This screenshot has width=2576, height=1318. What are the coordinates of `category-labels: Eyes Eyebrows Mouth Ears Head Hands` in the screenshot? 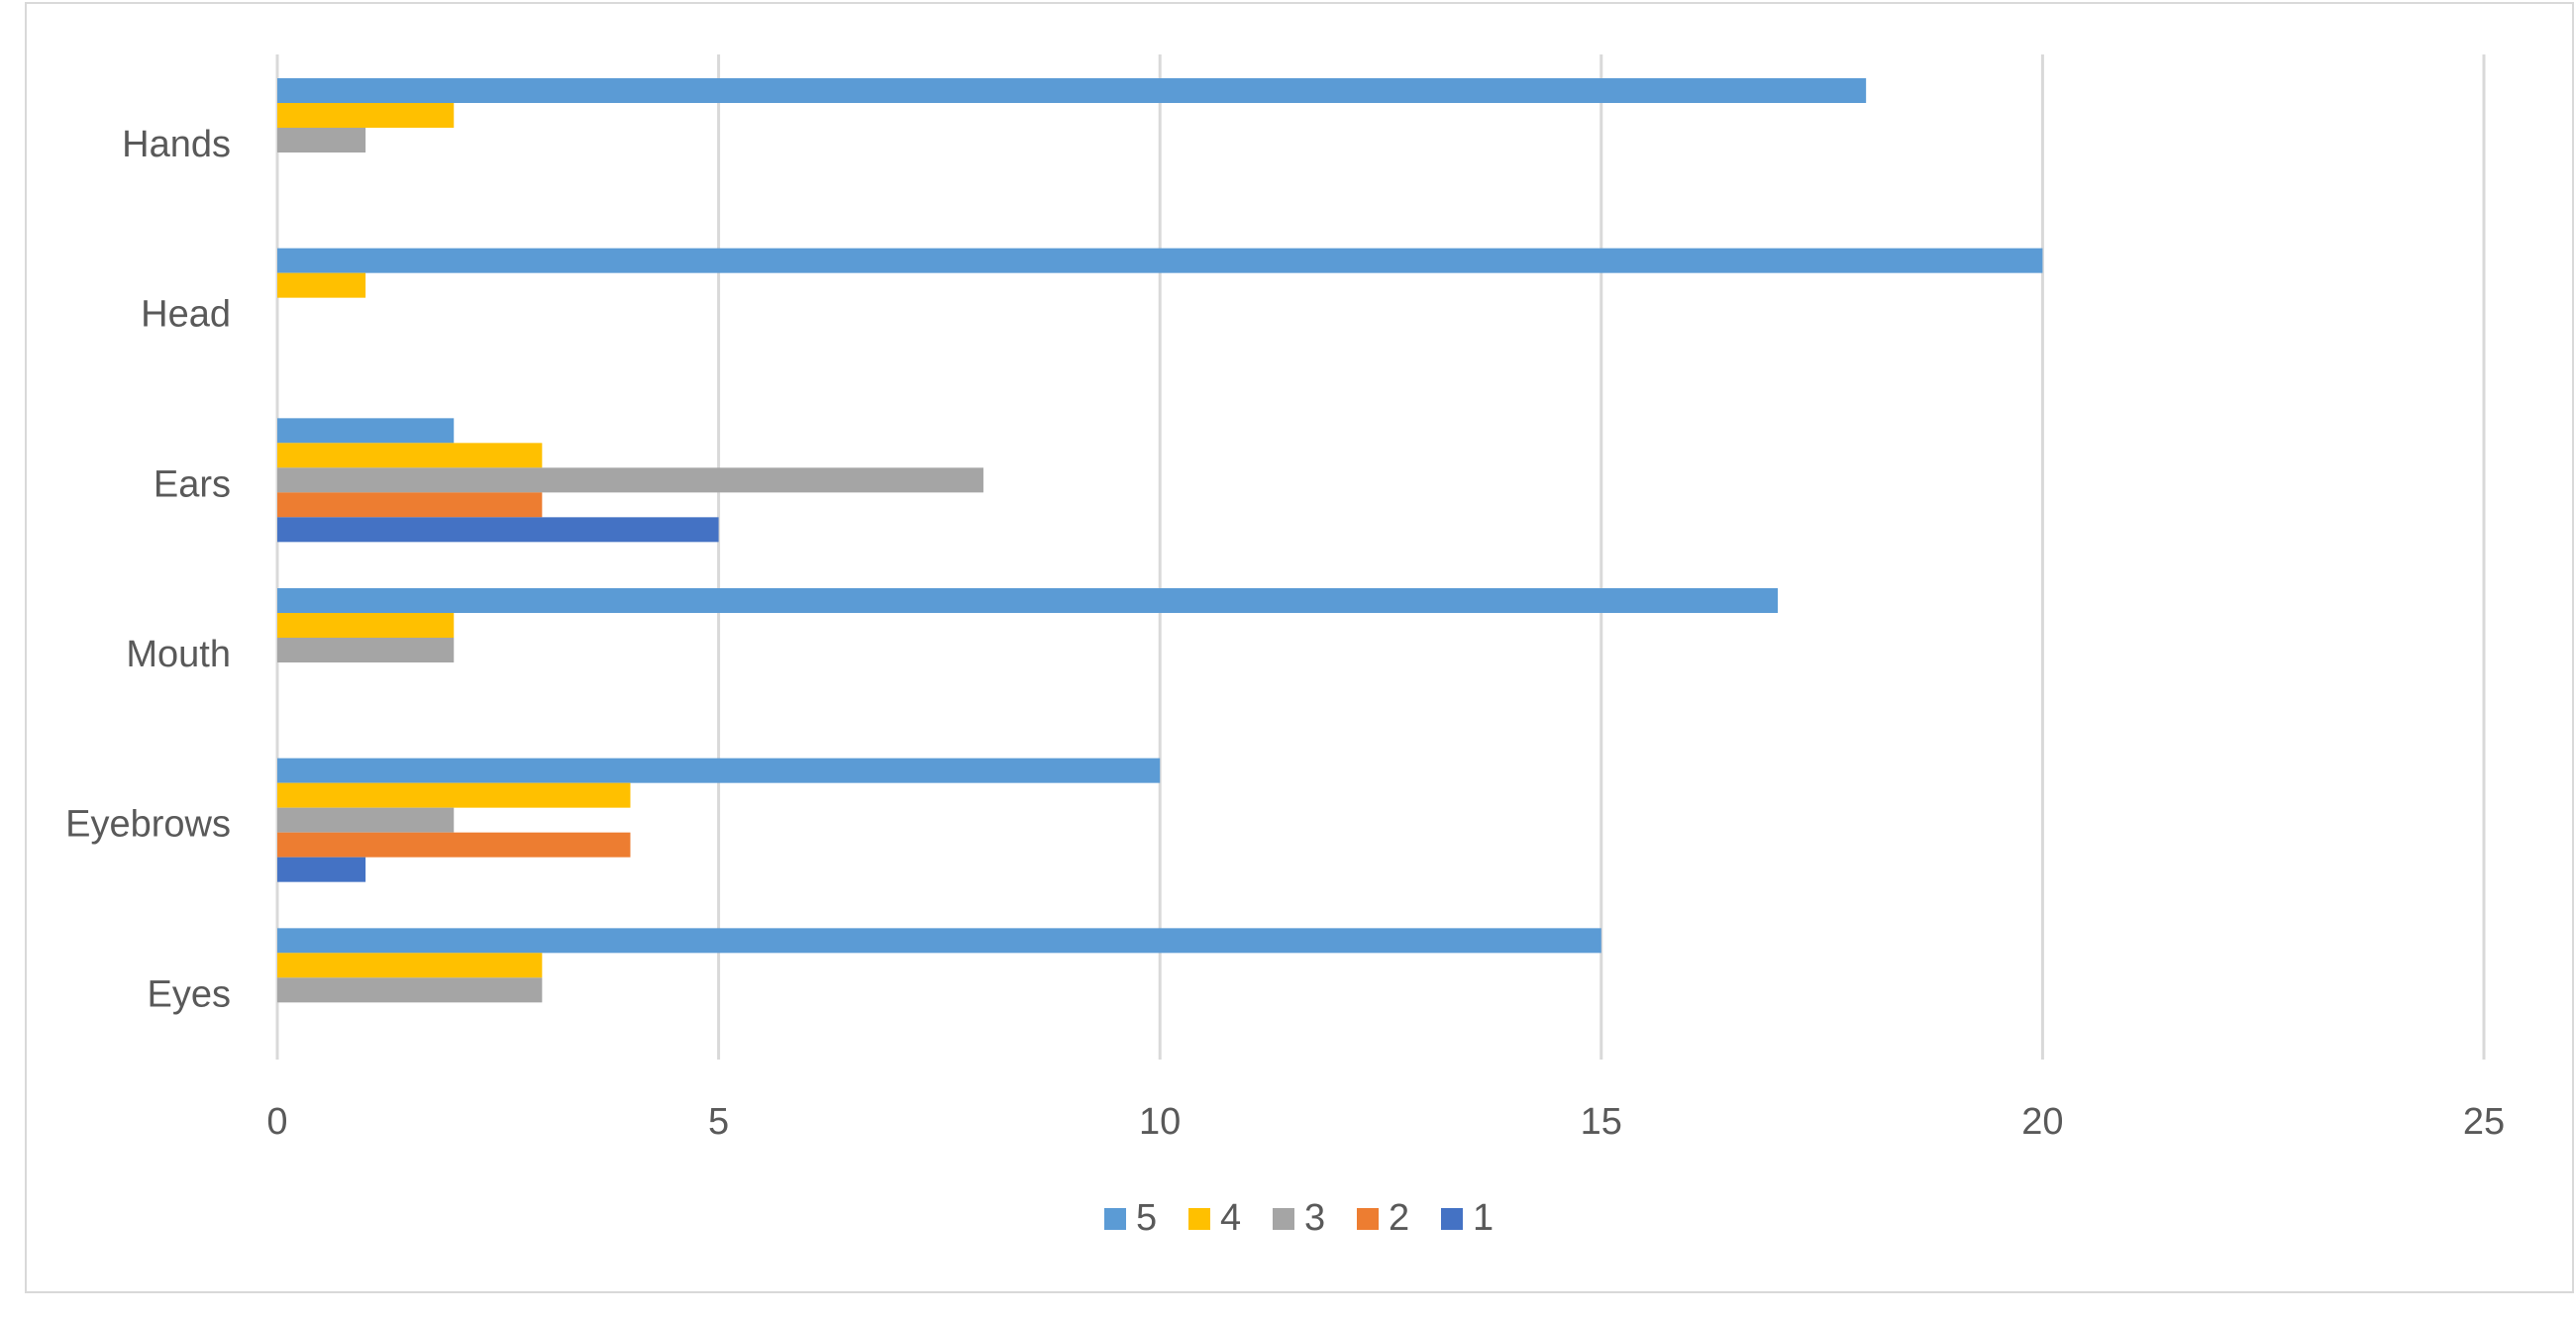 It's located at (148, 570).